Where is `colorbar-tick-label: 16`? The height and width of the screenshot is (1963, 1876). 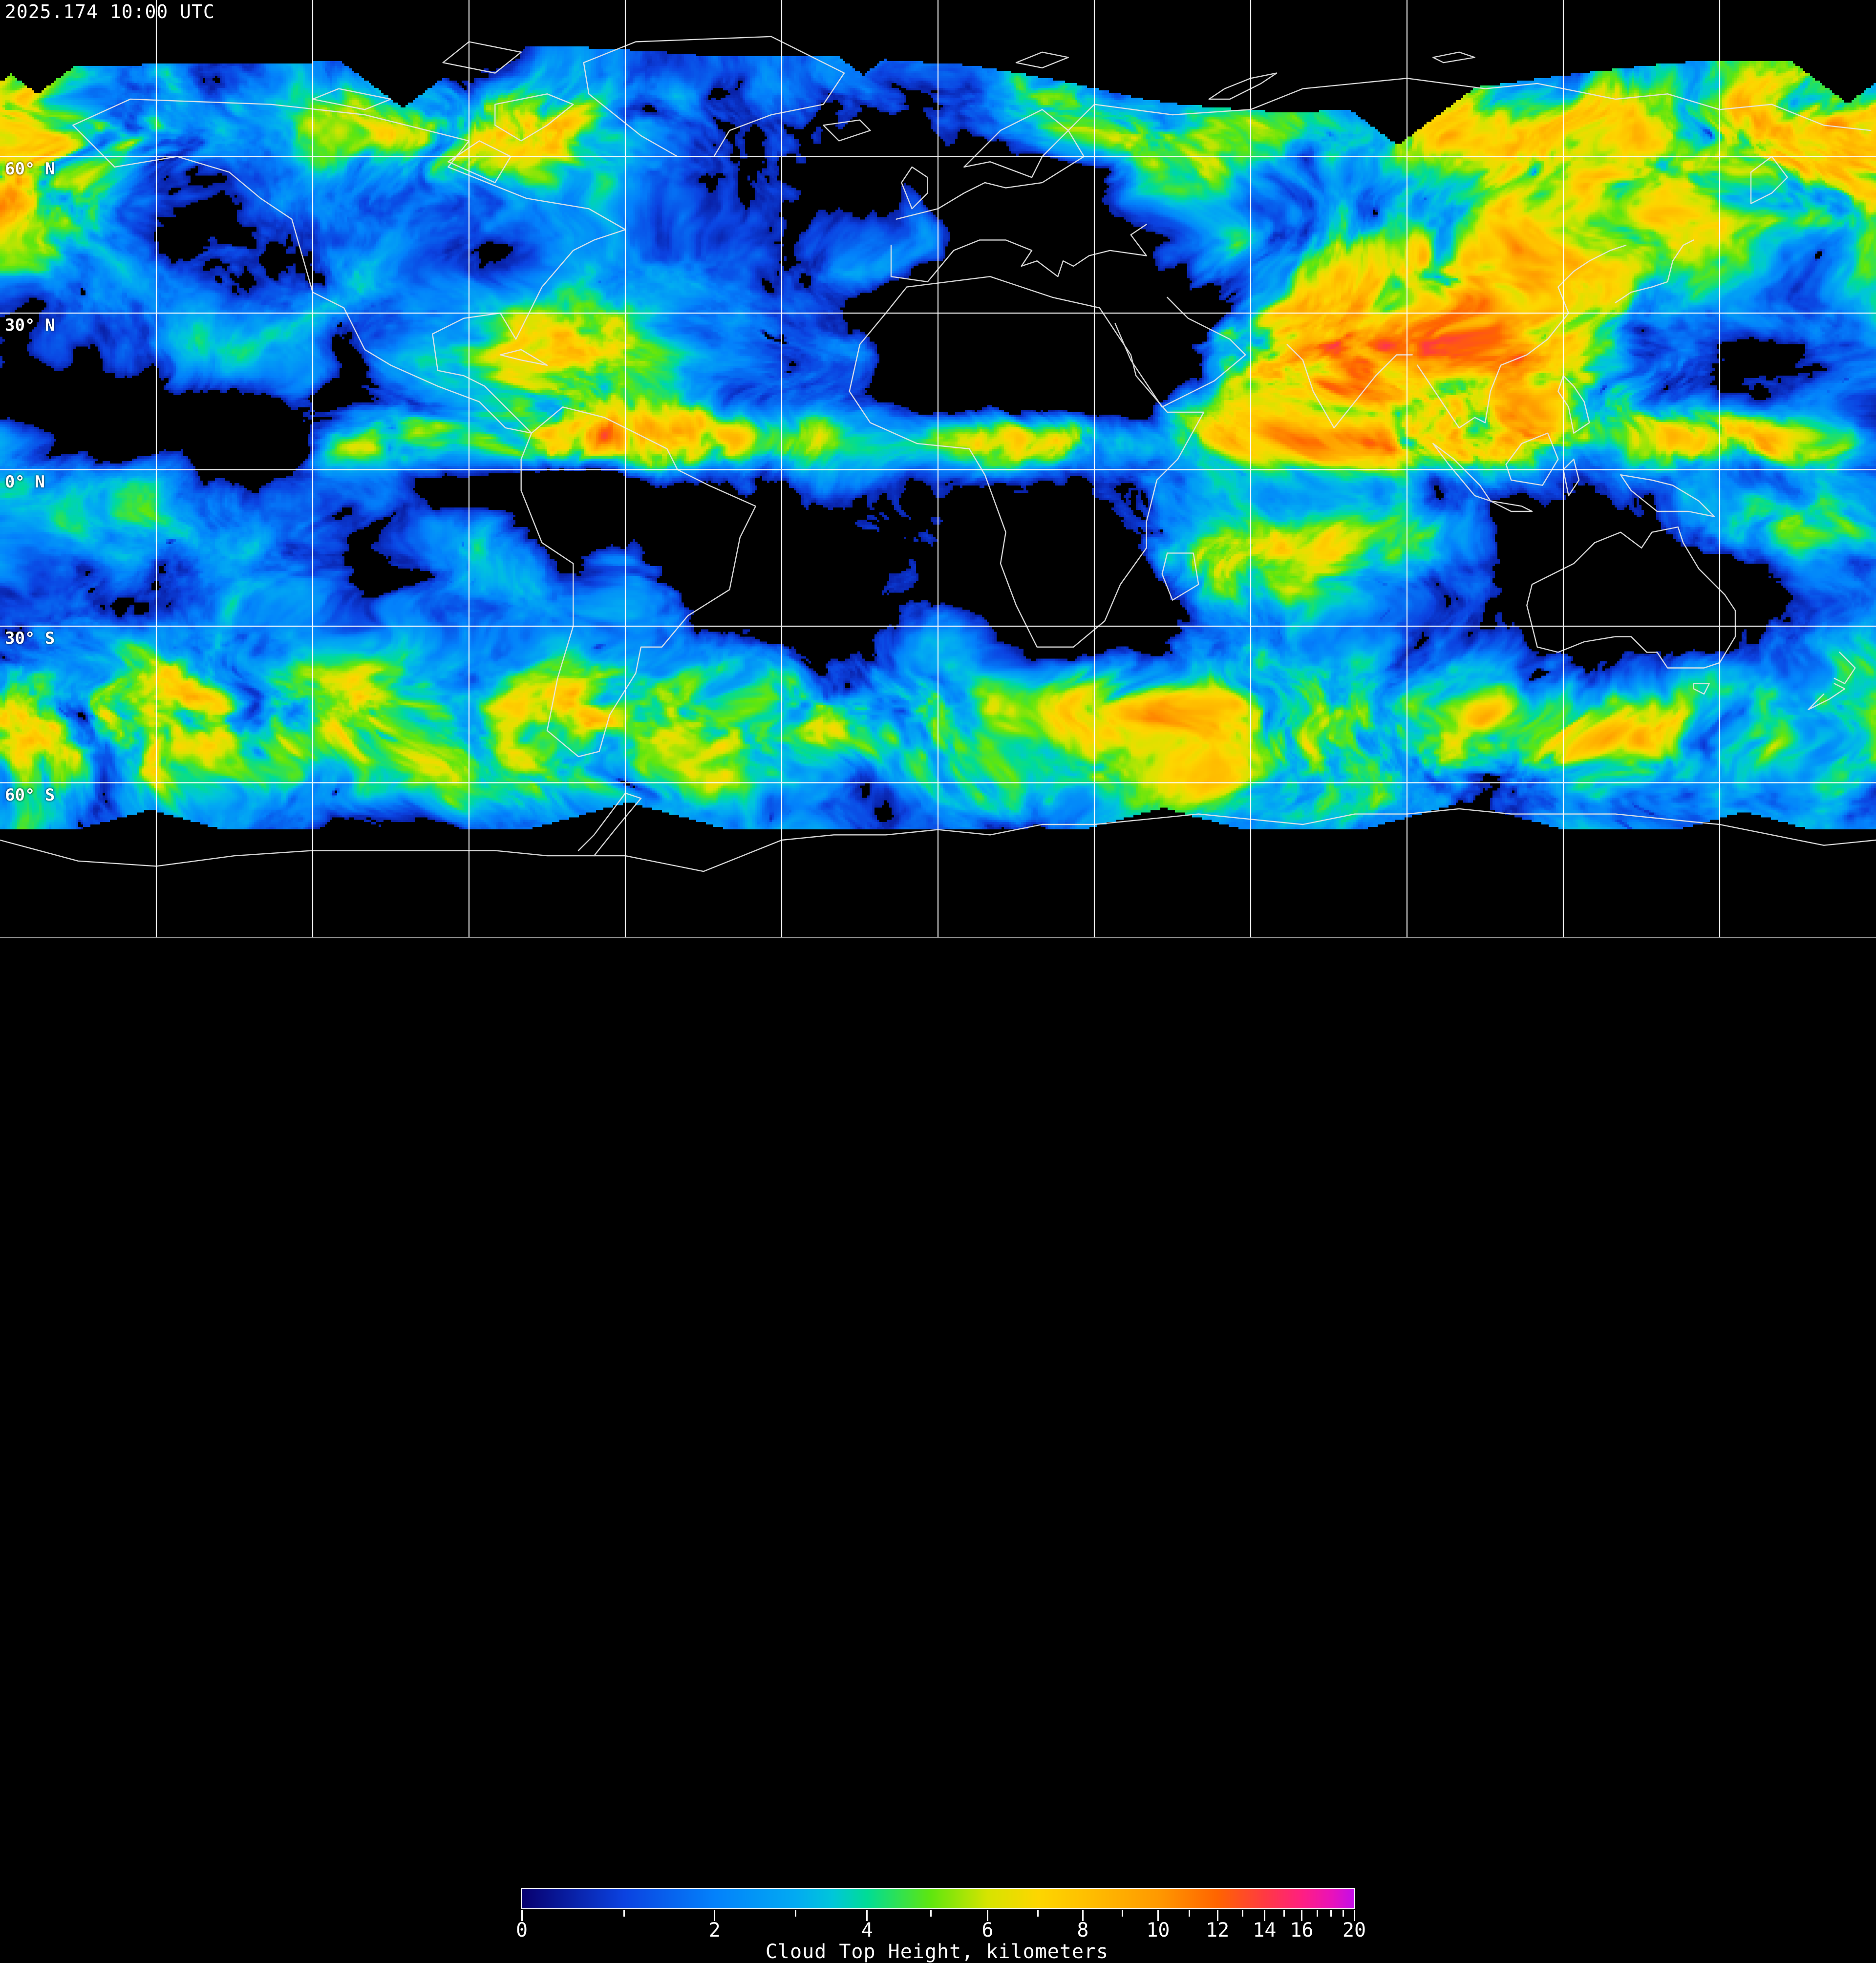
colorbar-tick-label: 16 is located at coordinates (1302, 1930).